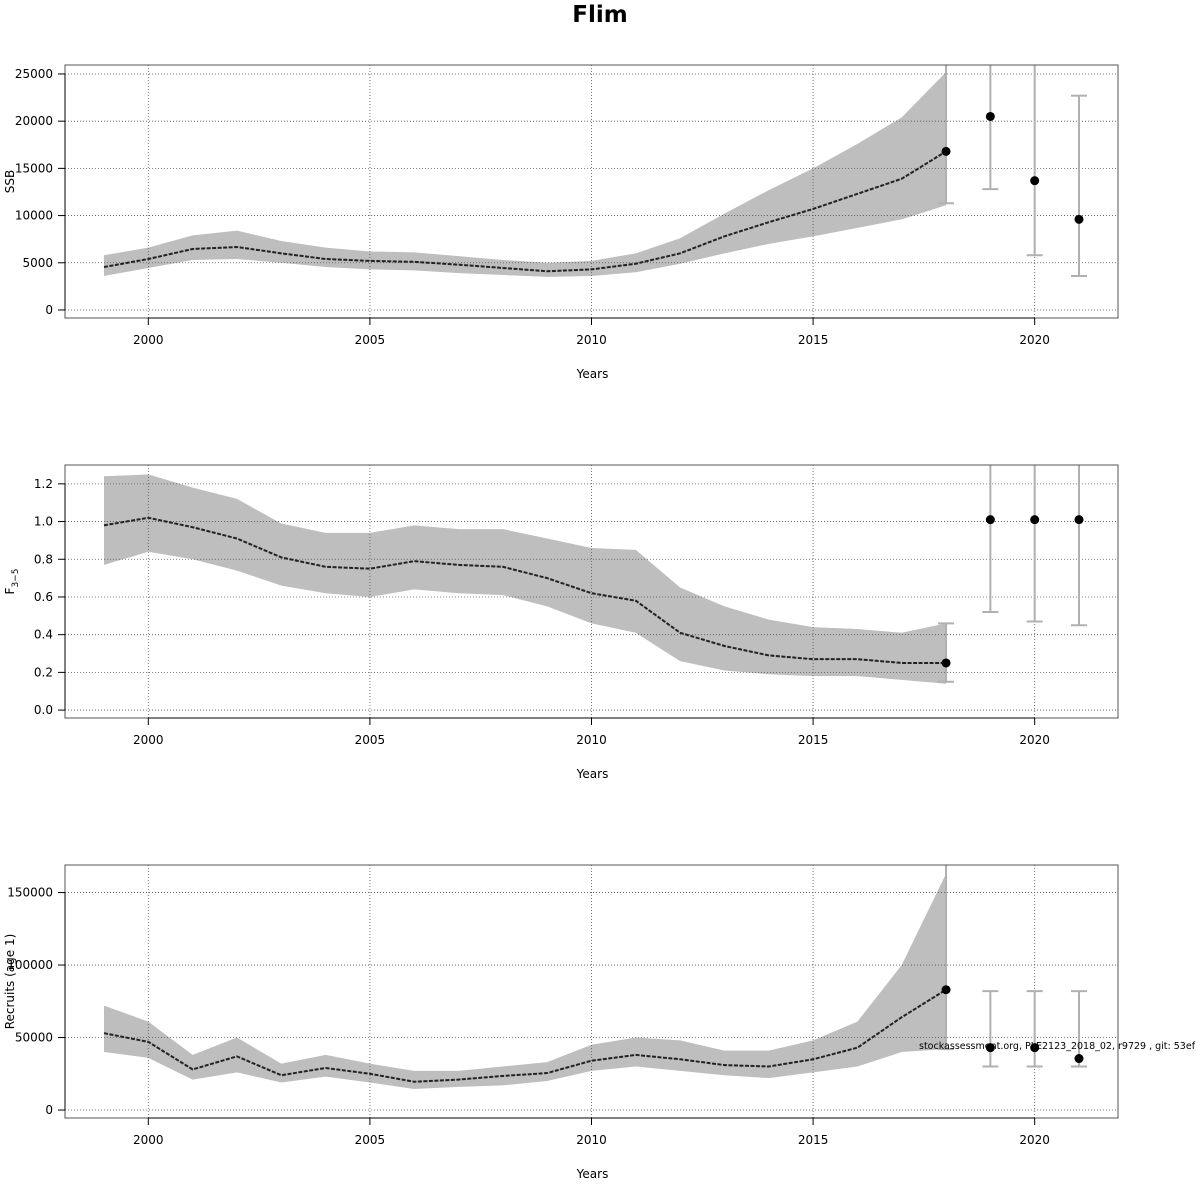 The image size is (1200, 1200). Describe the element at coordinates (10, 982) in the screenshot. I see `y-axis-label: Recruits (age 1)` at that location.